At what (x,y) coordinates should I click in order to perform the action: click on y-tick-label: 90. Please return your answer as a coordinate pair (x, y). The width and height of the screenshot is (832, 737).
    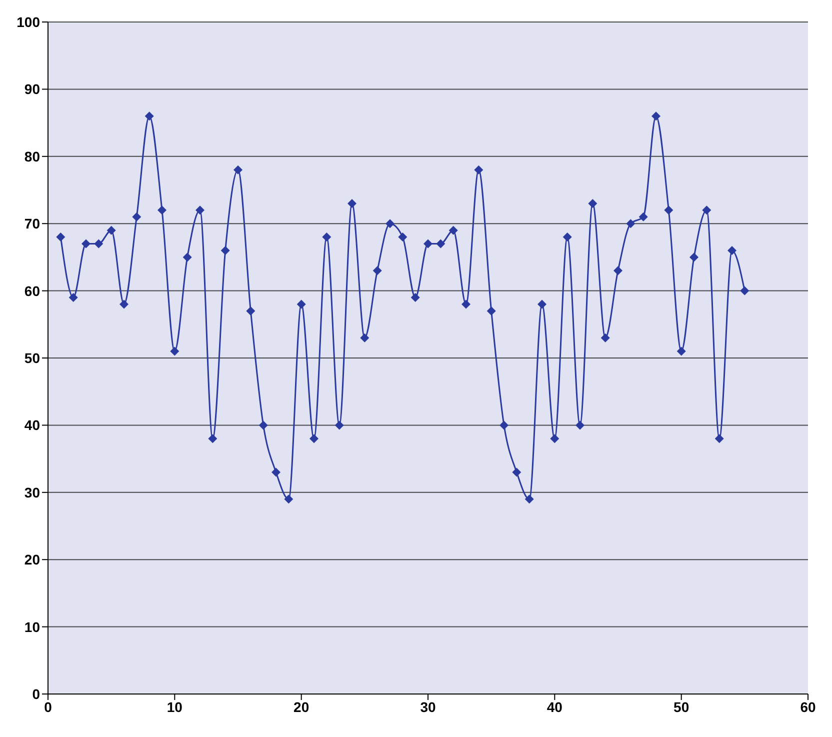
    Looking at the image, I should click on (32, 89).